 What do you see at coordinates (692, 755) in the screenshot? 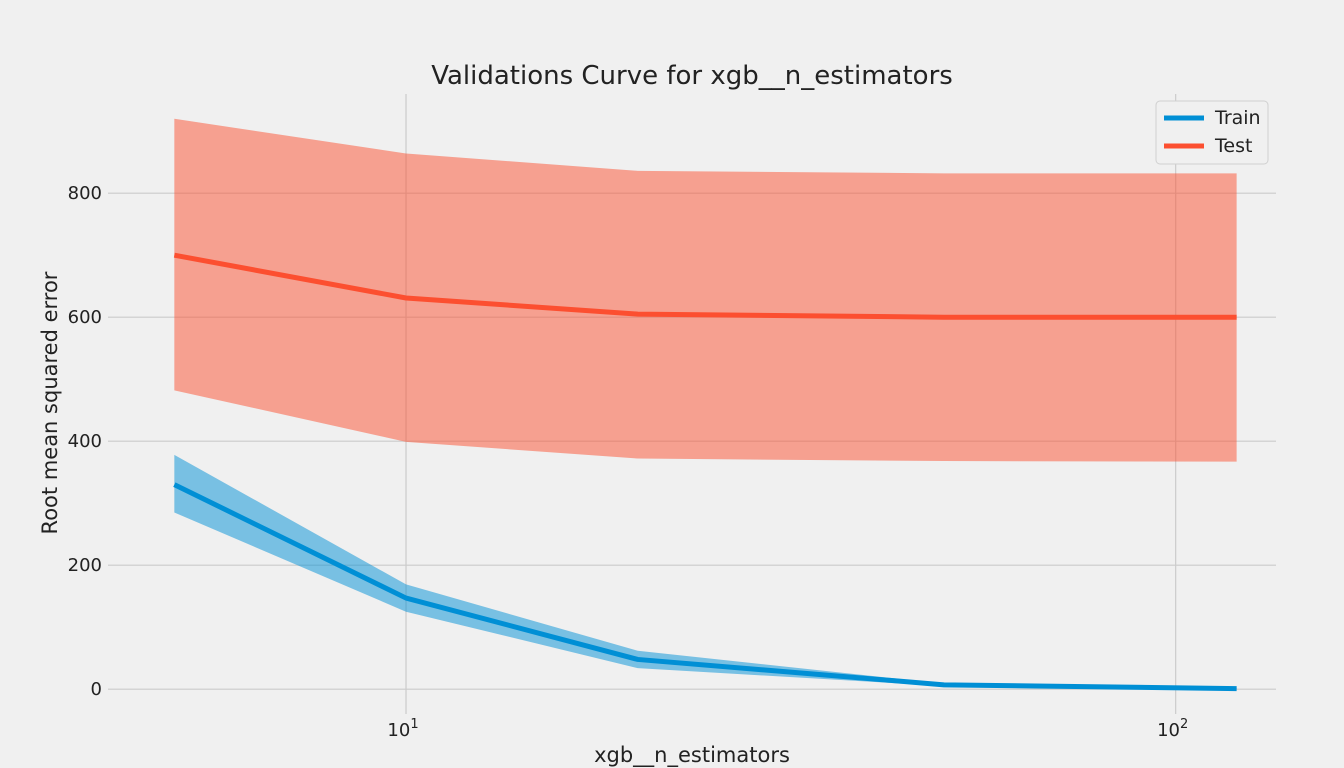
I see `x-axis-label: xgb__n_estimators` at bounding box center [692, 755].